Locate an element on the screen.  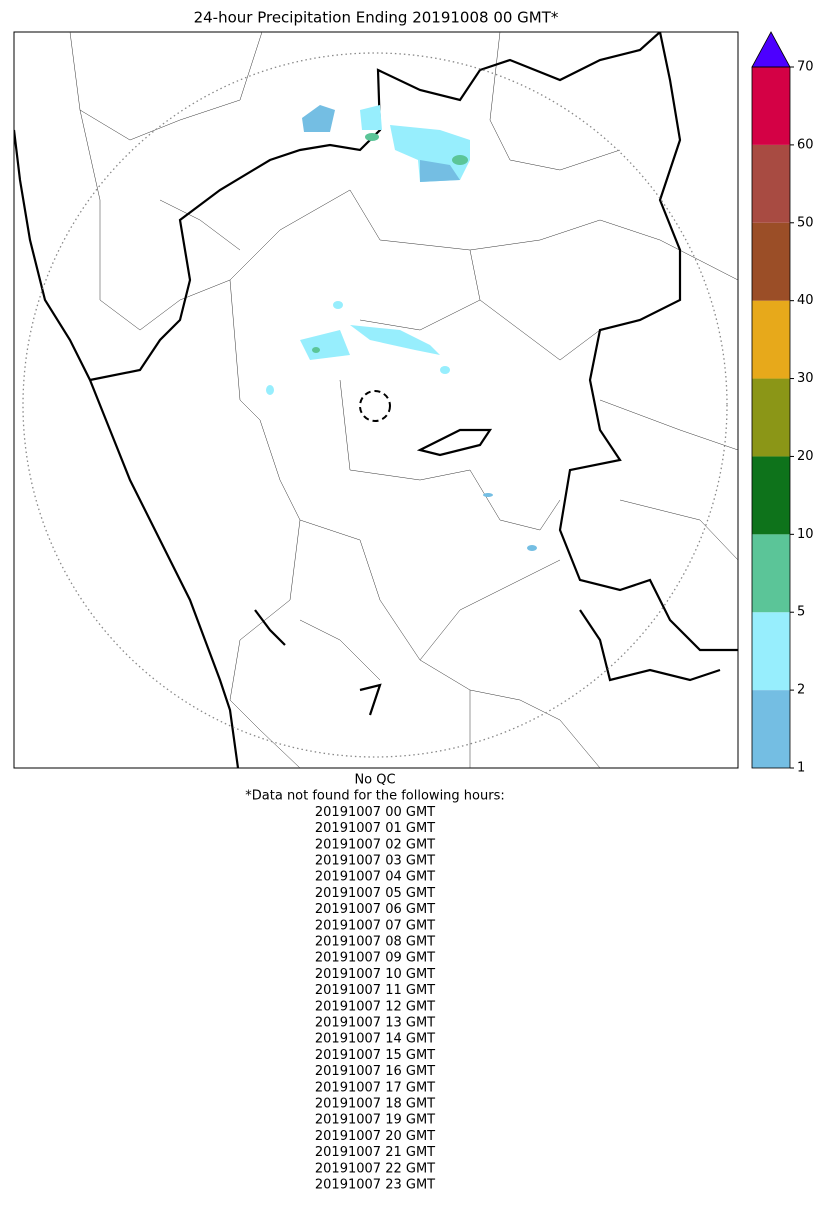
inner-border is located at coordinates (487, 572).